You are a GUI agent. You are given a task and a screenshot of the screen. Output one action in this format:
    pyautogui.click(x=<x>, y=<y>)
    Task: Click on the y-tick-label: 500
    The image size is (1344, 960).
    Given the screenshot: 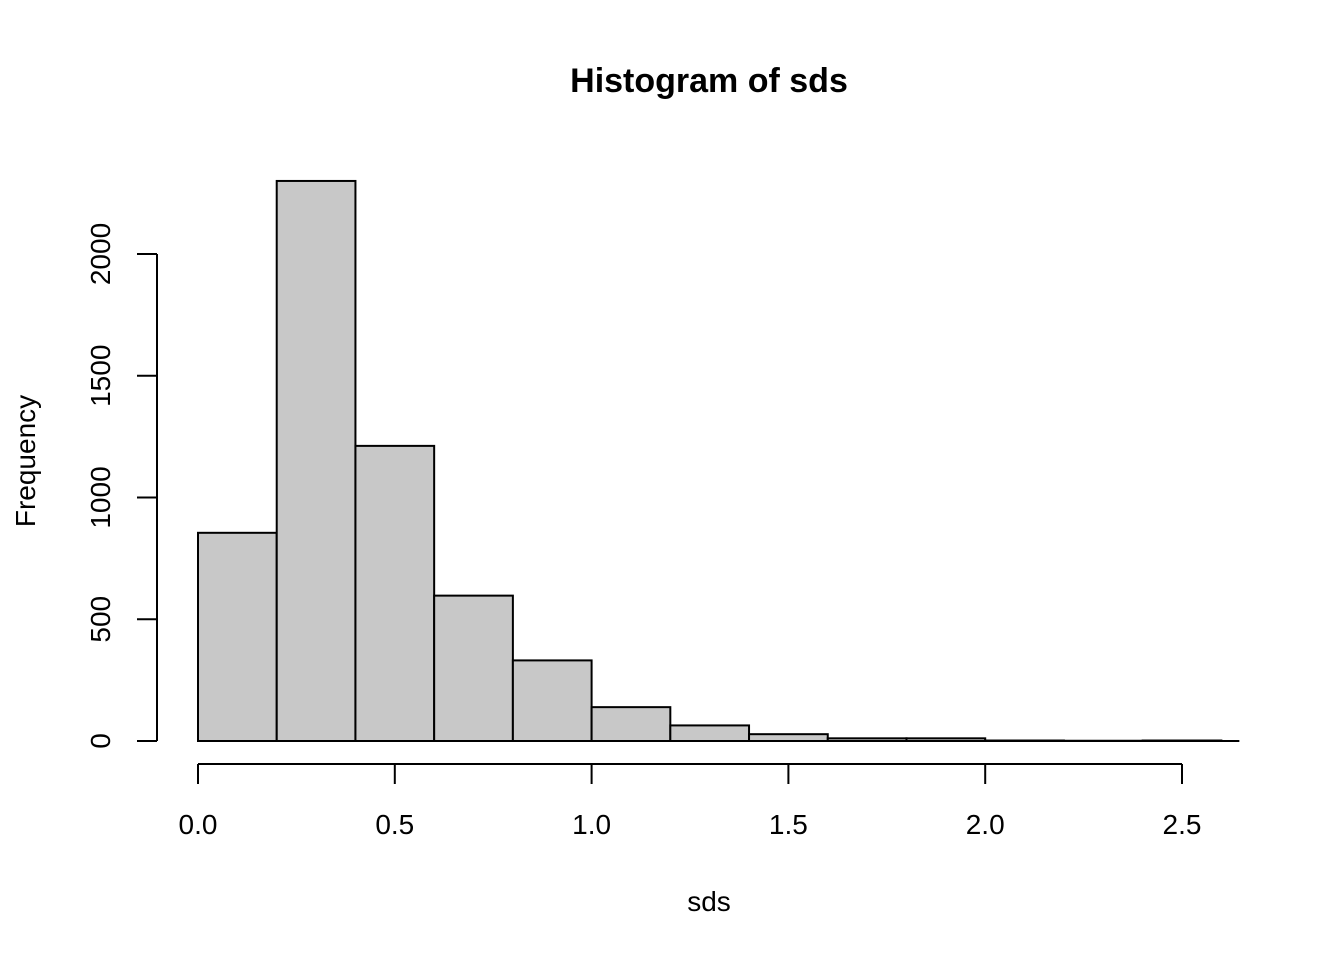 What is the action you would take?
    pyautogui.click(x=100, y=619)
    